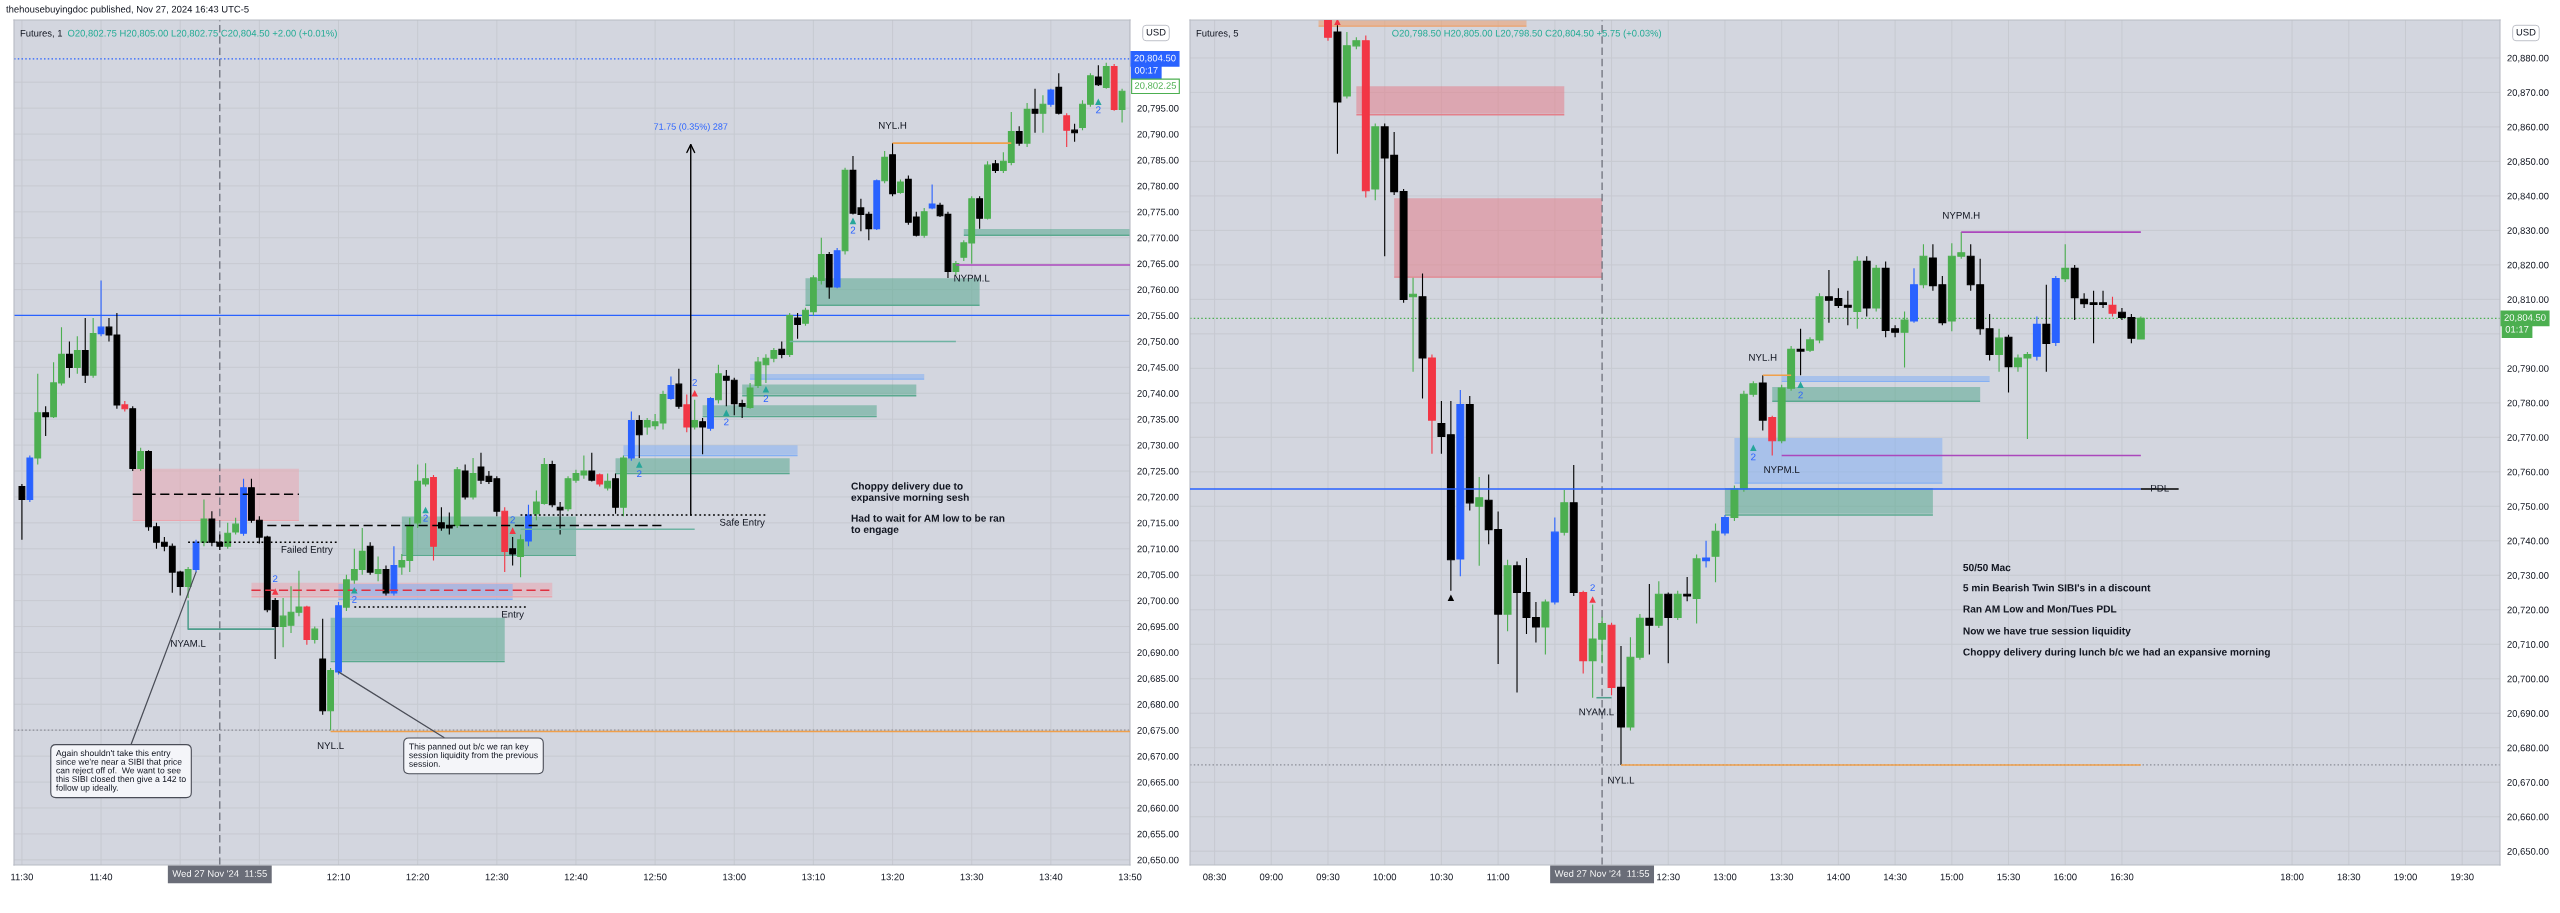  What do you see at coordinates (2528, 541) in the screenshot?
I see `y-tick-label: 20,740.00` at bounding box center [2528, 541].